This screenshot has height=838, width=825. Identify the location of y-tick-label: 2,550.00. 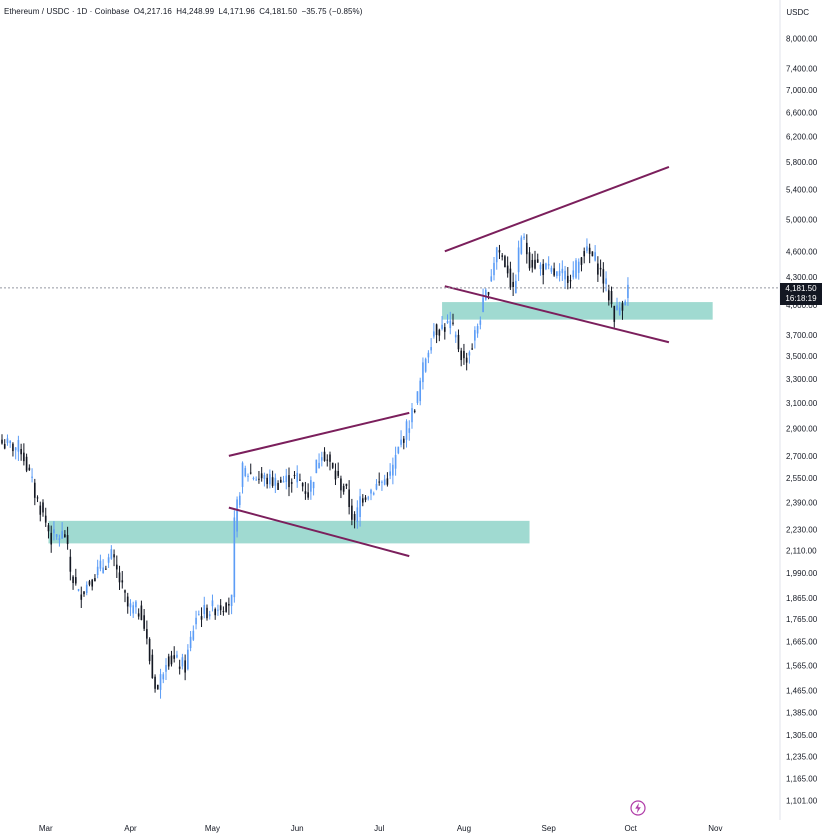
(802, 478).